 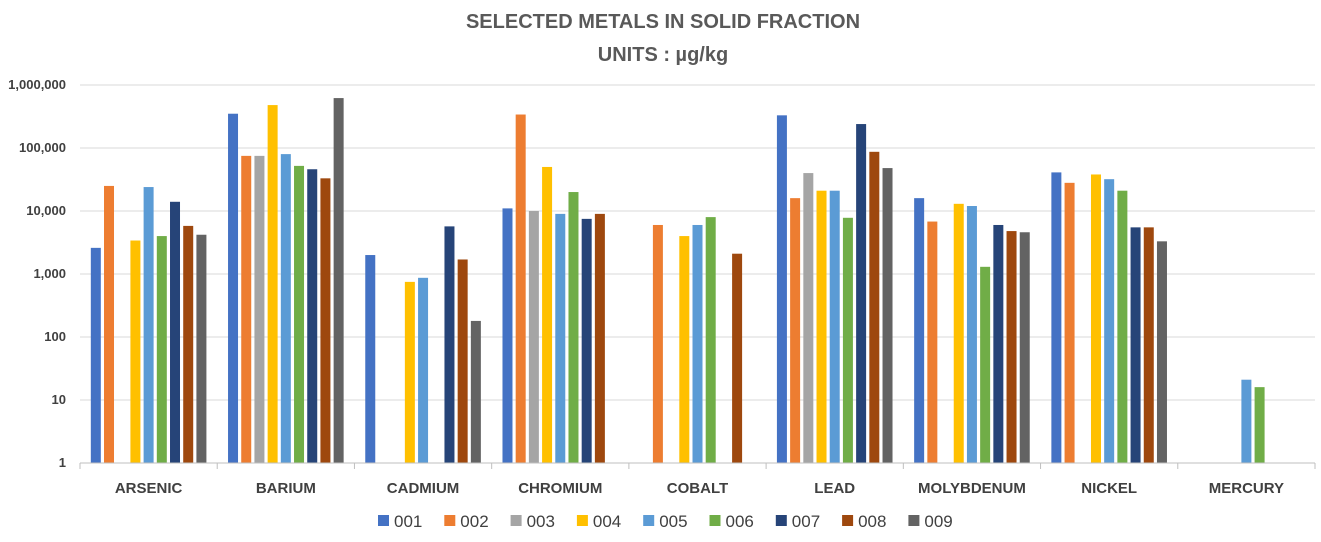 What do you see at coordinates (740, 521) in the screenshot?
I see `legend-label-006: 006` at bounding box center [740, 521].